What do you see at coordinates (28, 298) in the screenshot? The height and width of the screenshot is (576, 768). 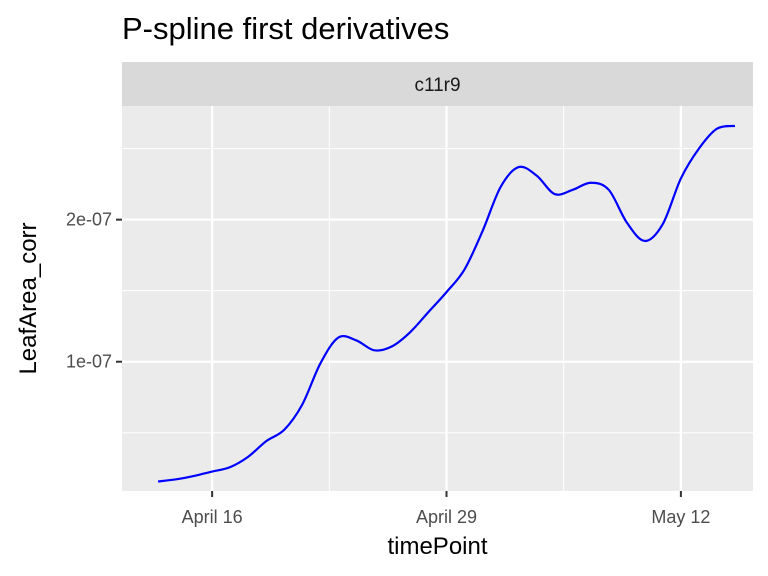 I see `y-axis-title: LeafArea_corr` at bounding box center [28, 298].